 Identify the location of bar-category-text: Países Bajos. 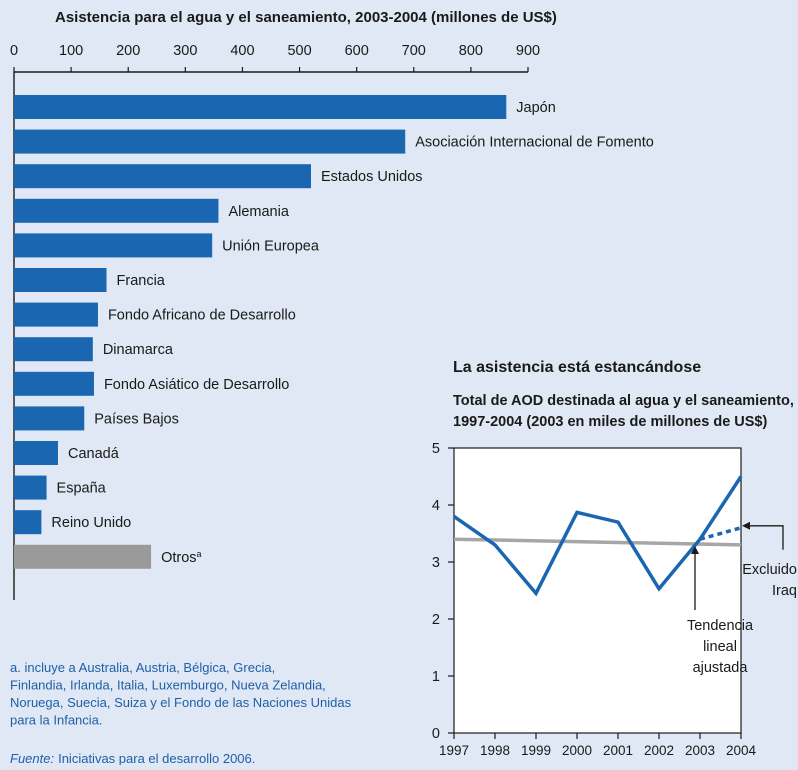
(136, 419).